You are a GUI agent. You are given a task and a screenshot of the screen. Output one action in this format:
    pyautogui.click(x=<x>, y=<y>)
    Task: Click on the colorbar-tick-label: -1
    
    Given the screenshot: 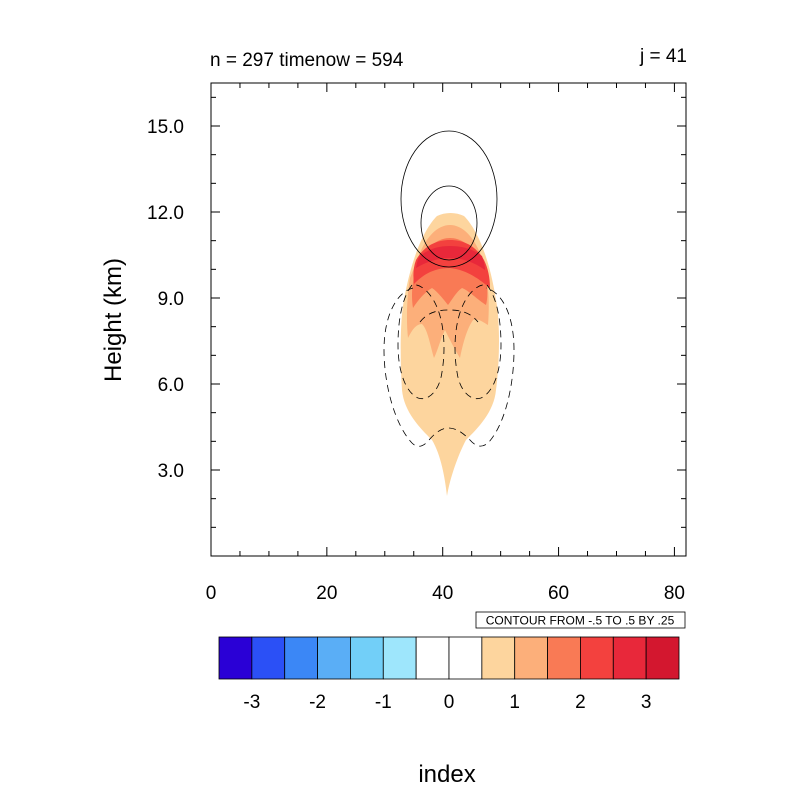 What is the action you would take?
    pyautogui.click(x=383, y=702)
    